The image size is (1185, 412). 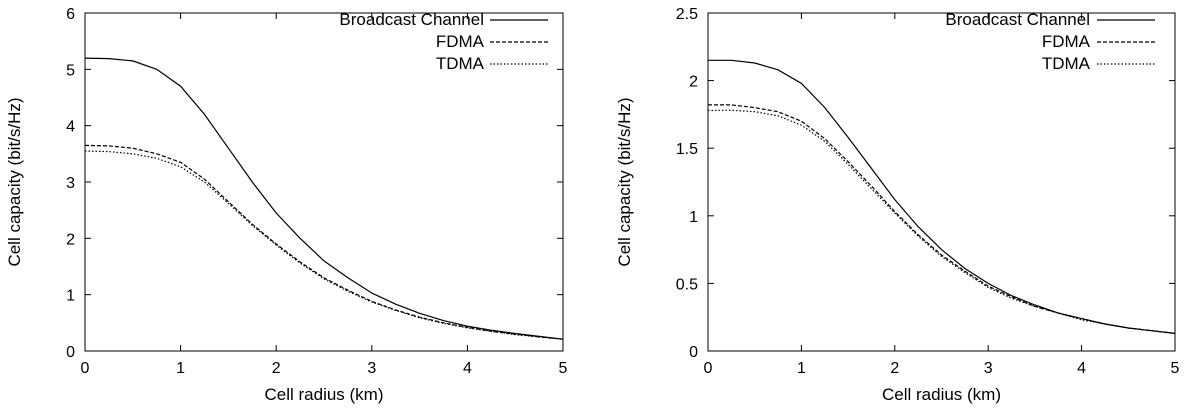 I want to click on y-tick-label: 5, so click(x=70, y=70).